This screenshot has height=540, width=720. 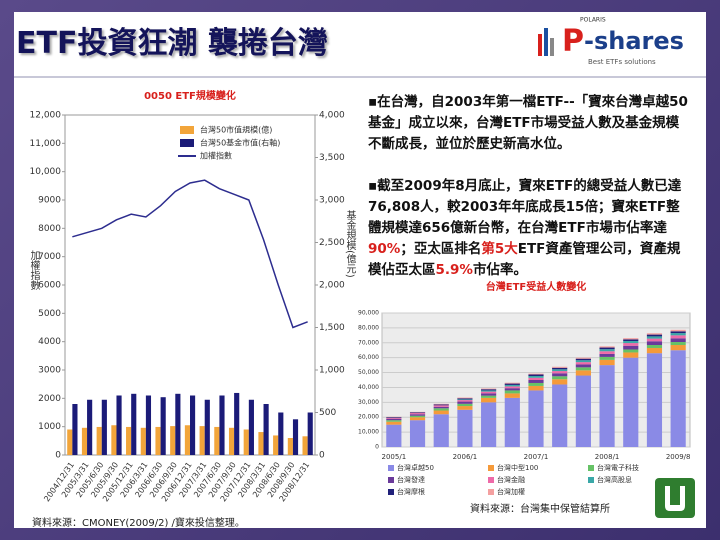 I want to click on legend-label: 台灣電子科技, so click(x=618, y=467).